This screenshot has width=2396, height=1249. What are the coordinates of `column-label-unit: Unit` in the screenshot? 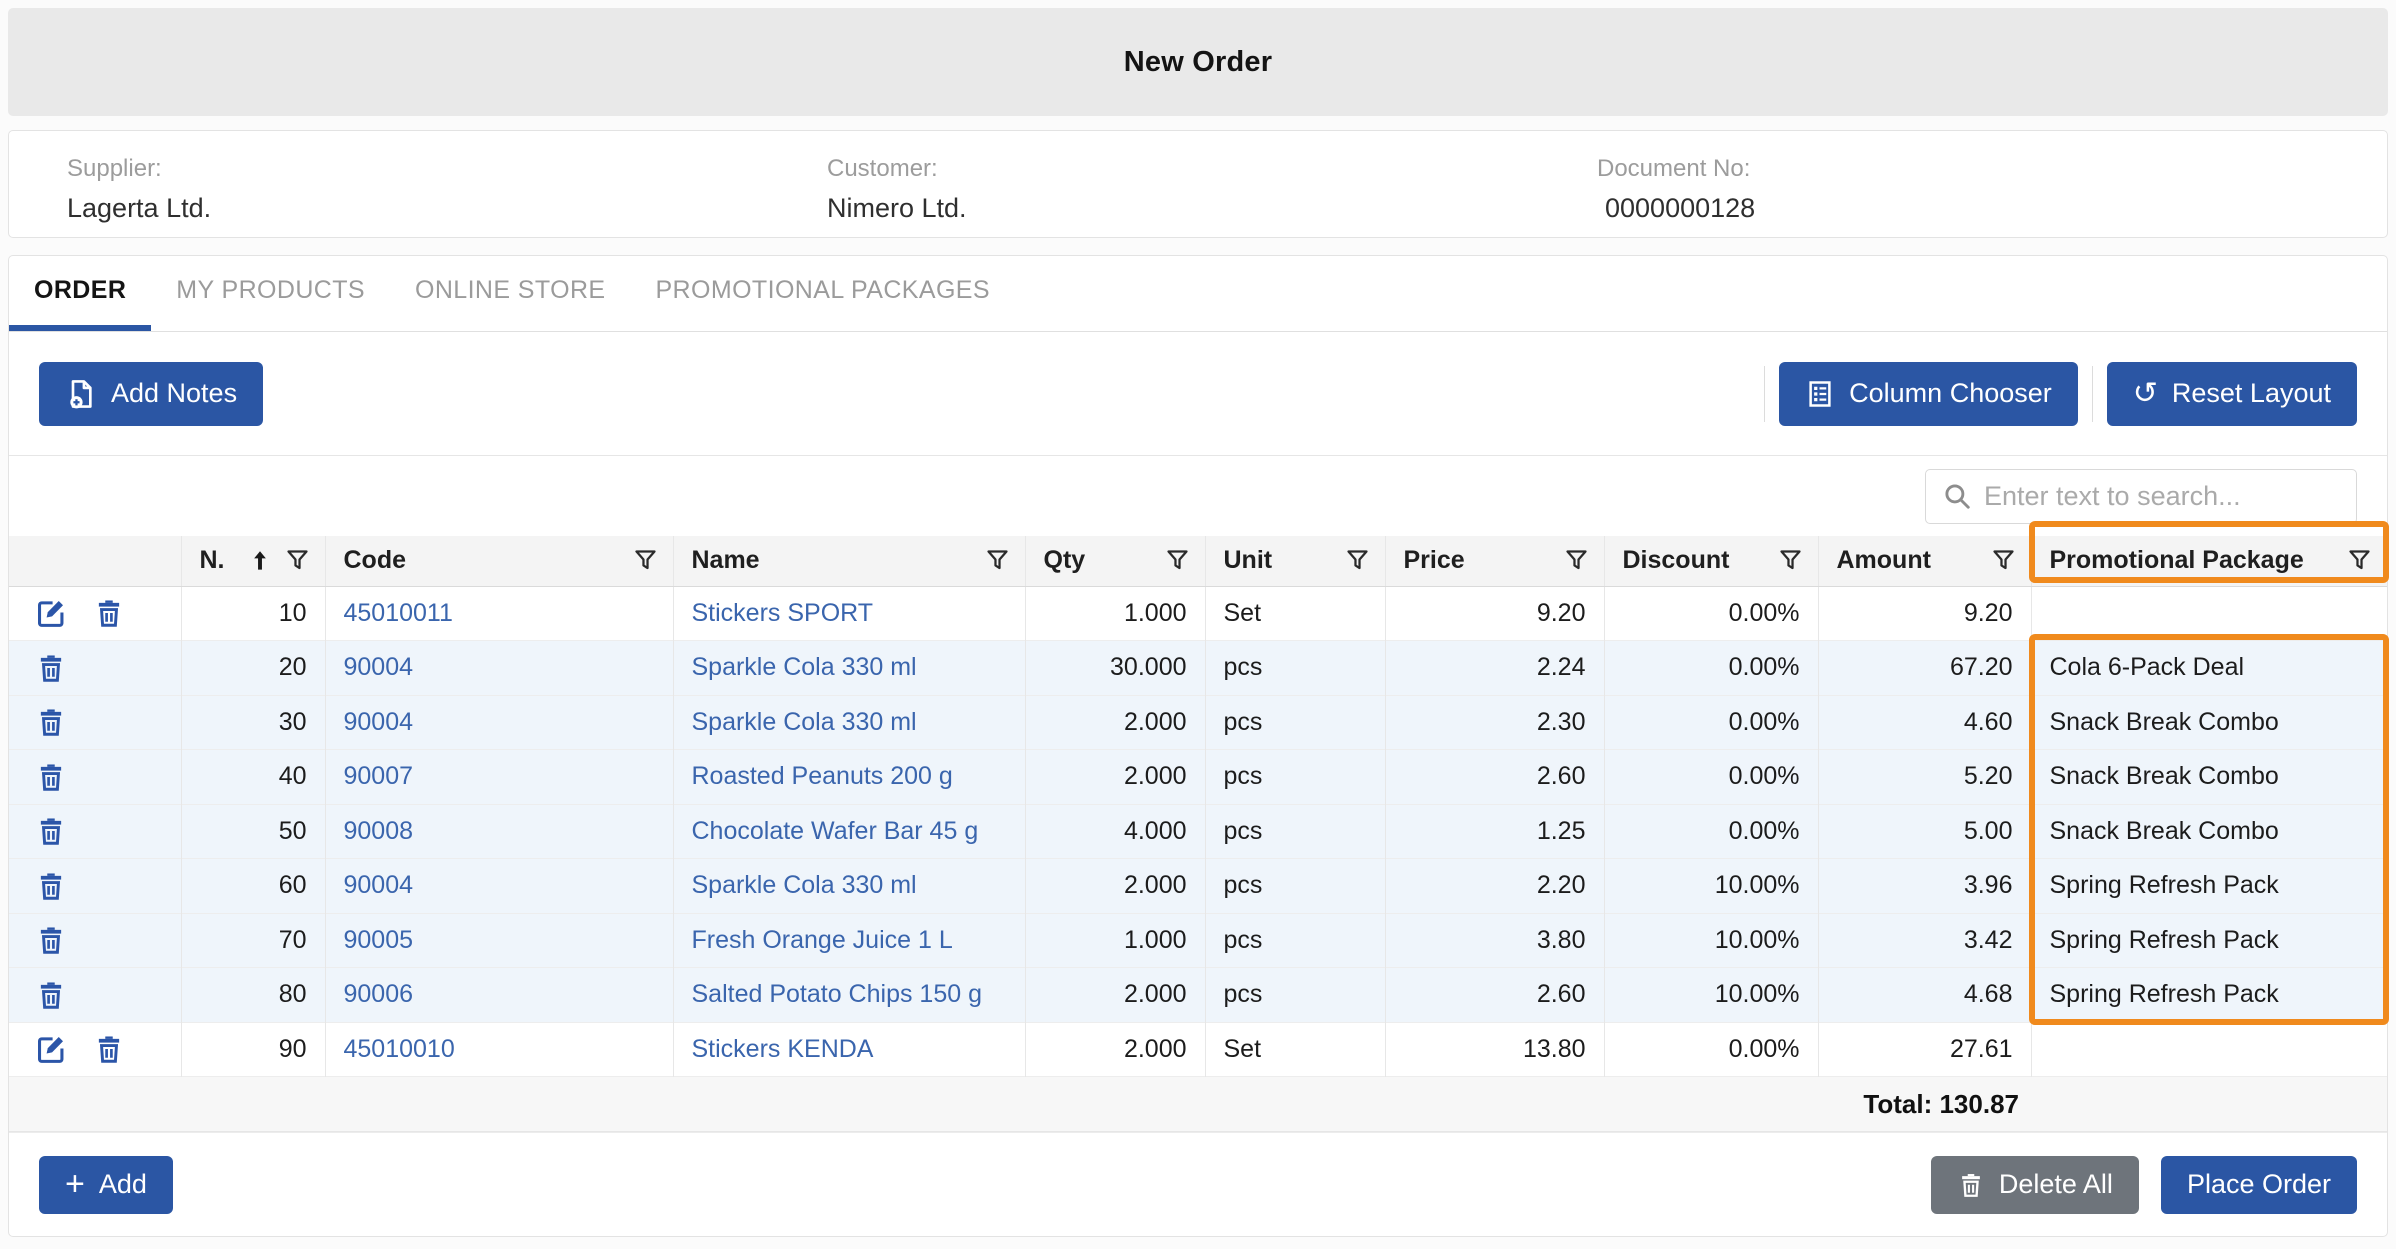 It's located at (1248, 560).